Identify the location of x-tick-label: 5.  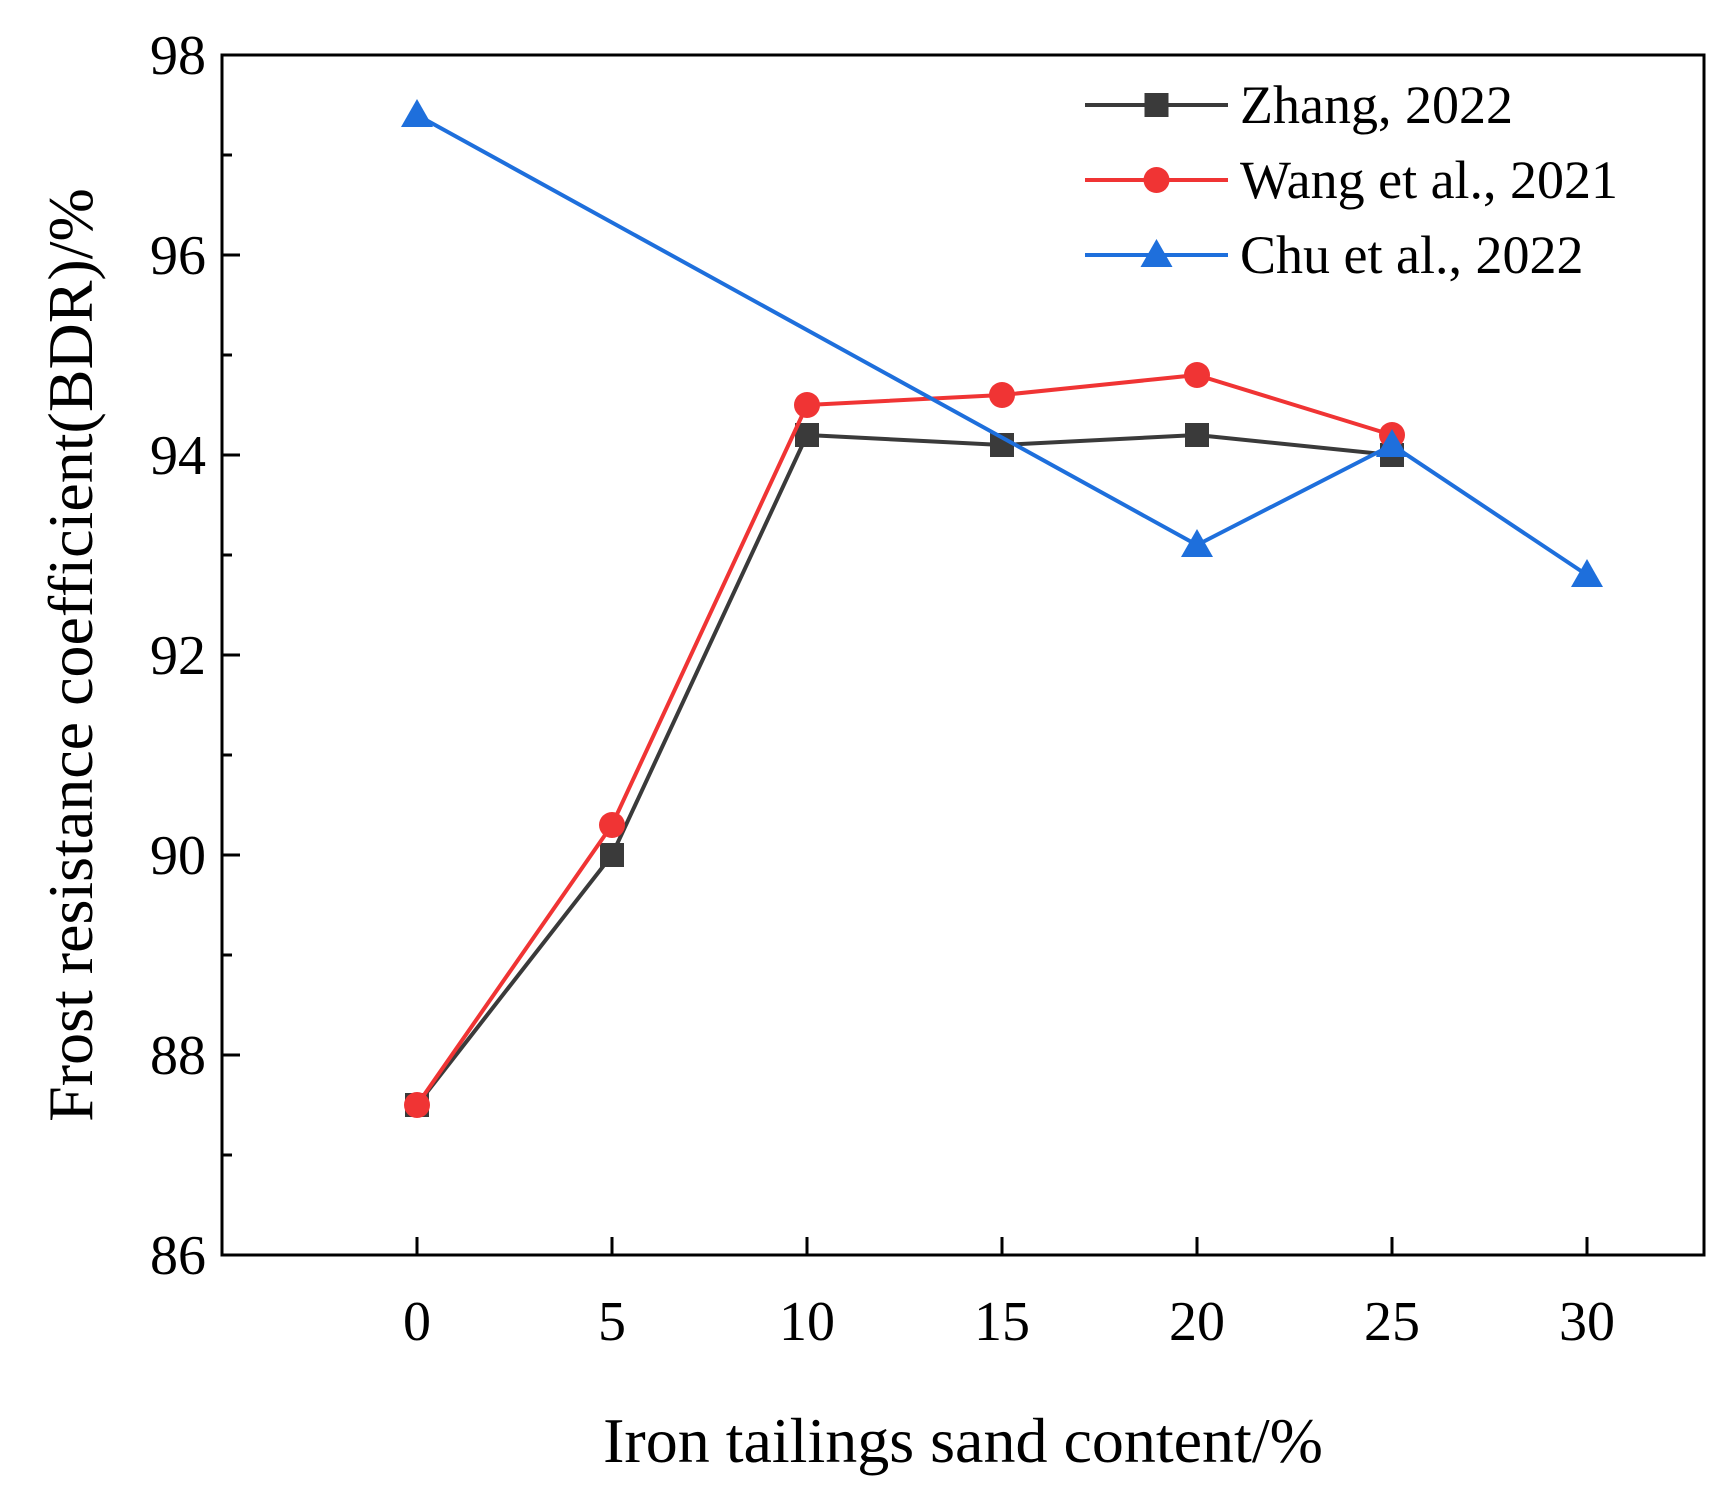
(612, 1322).